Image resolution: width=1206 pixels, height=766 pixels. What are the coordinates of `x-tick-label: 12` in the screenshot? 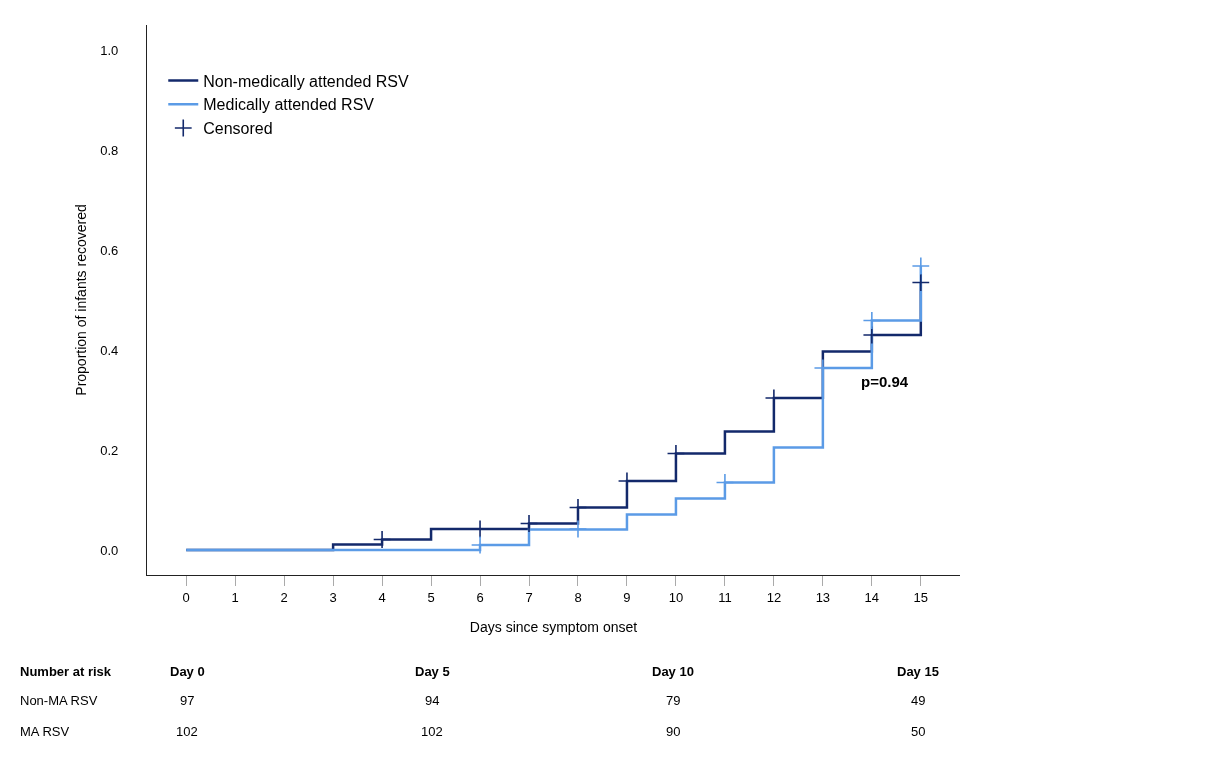 It's located at (774, 597).